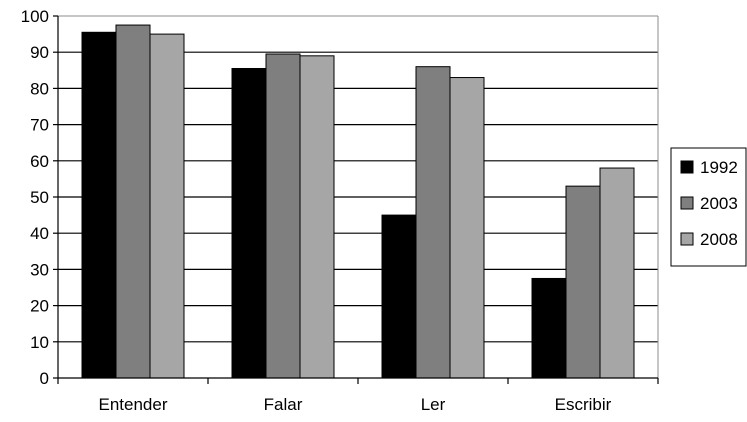 The width and height of the screenshot is (747, 422). Describe the element at coordinates (719, 167) in the screenshot. I see `legend-label-1992: 1992` at that location.